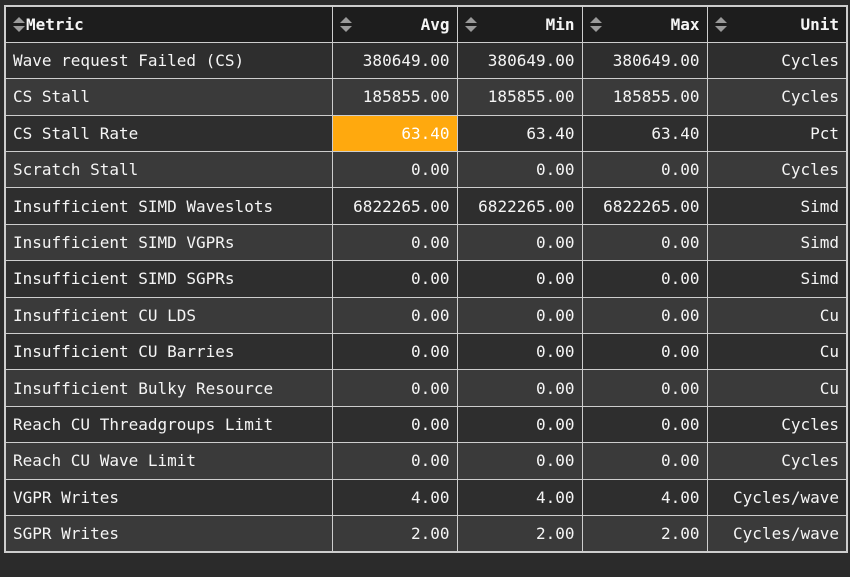  Describe the element at coordinates (644, 133) in the screenshot. I see `max-value-cell: 63.40` at that location.